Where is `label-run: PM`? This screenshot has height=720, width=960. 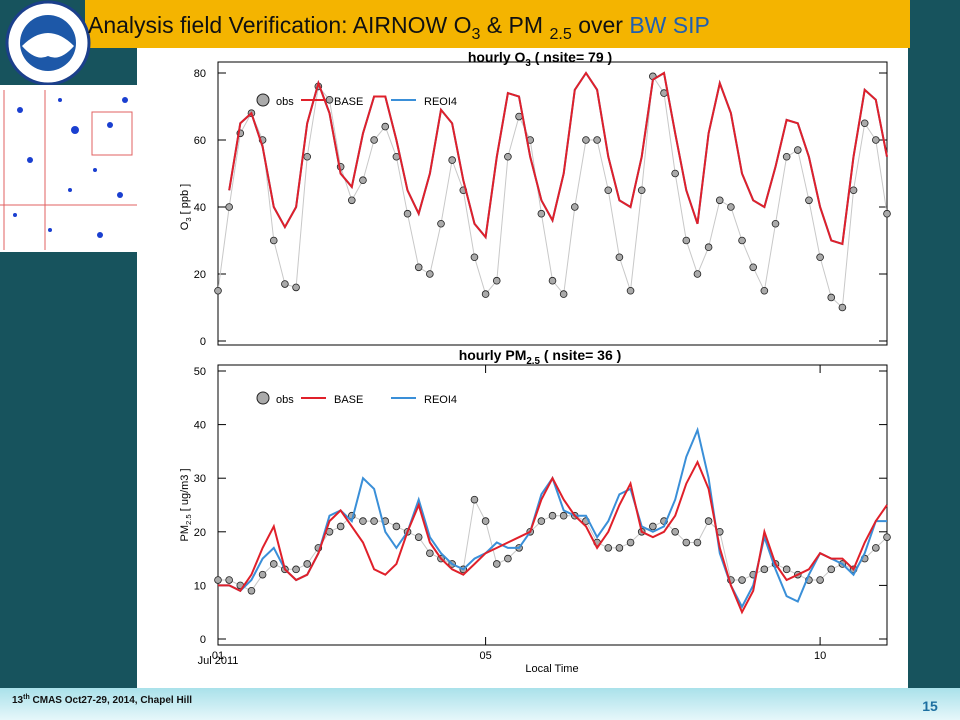 label-run: PM is located at coordinates (185, 533).